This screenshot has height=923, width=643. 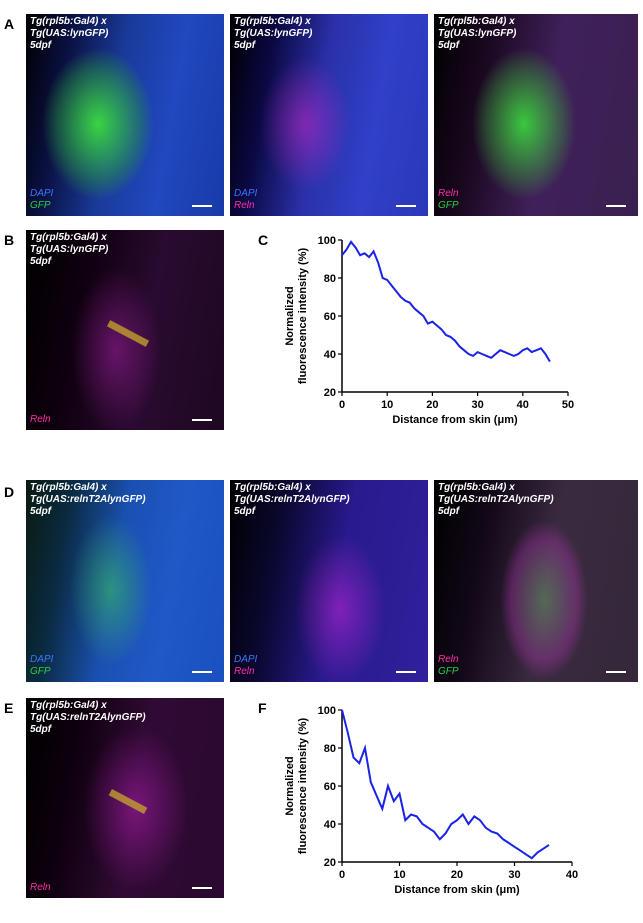 I want to click on x-tick-label: 50, so click(x=568, y=405).